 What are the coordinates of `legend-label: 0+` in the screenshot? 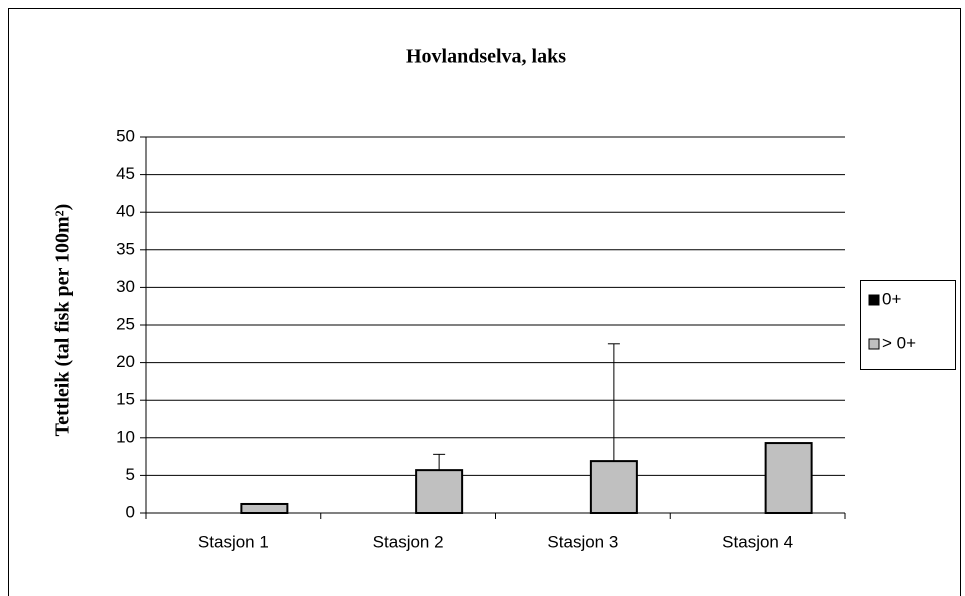 It's located at (891, 298).